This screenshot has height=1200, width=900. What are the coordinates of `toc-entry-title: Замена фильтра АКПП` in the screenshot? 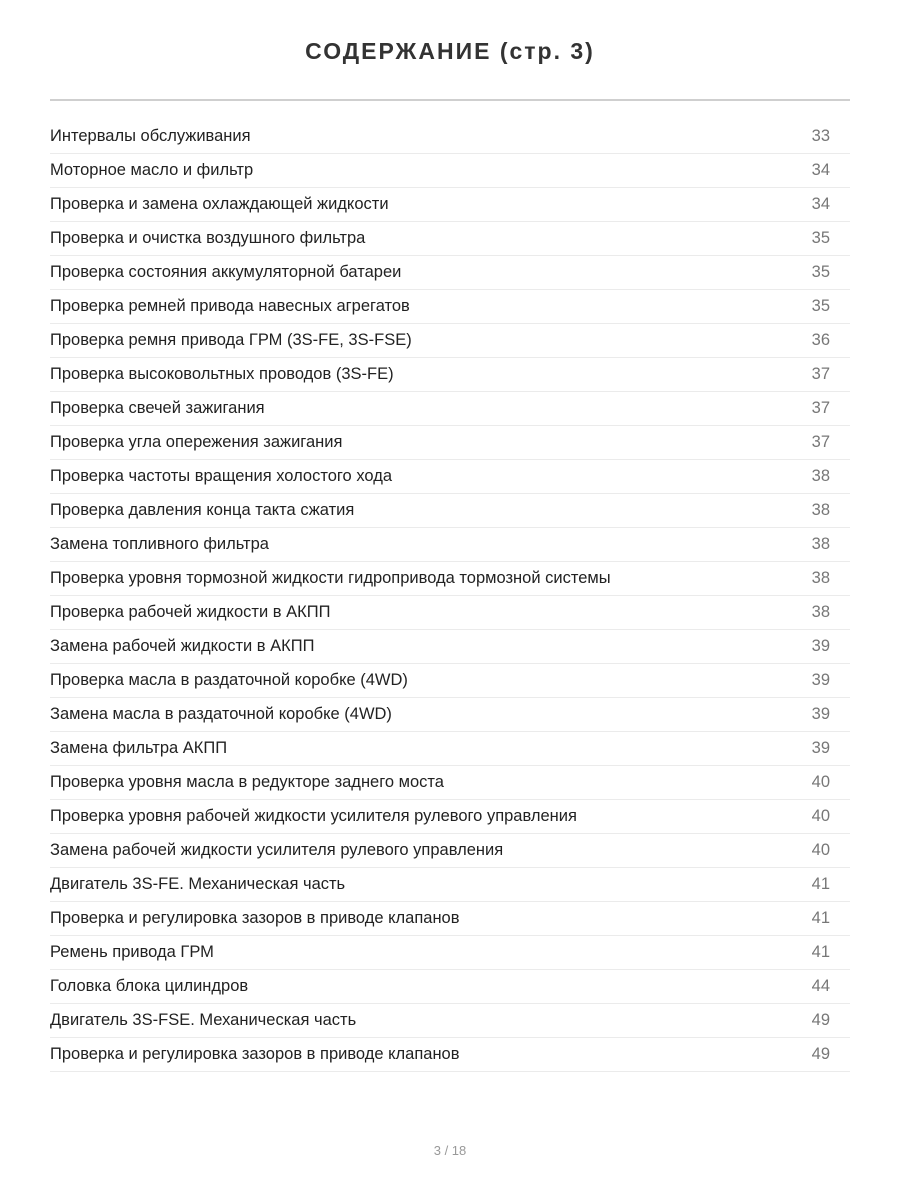 It's located at (139, 748).